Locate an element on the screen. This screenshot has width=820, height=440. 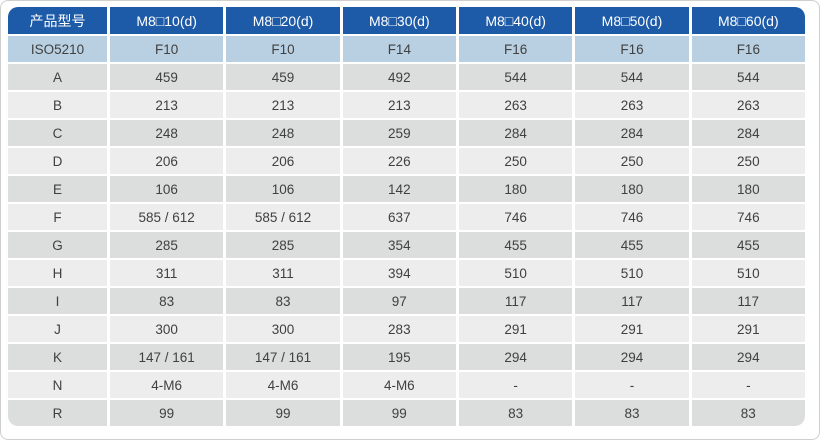
row-label: R is located at coordinates (57, 413).